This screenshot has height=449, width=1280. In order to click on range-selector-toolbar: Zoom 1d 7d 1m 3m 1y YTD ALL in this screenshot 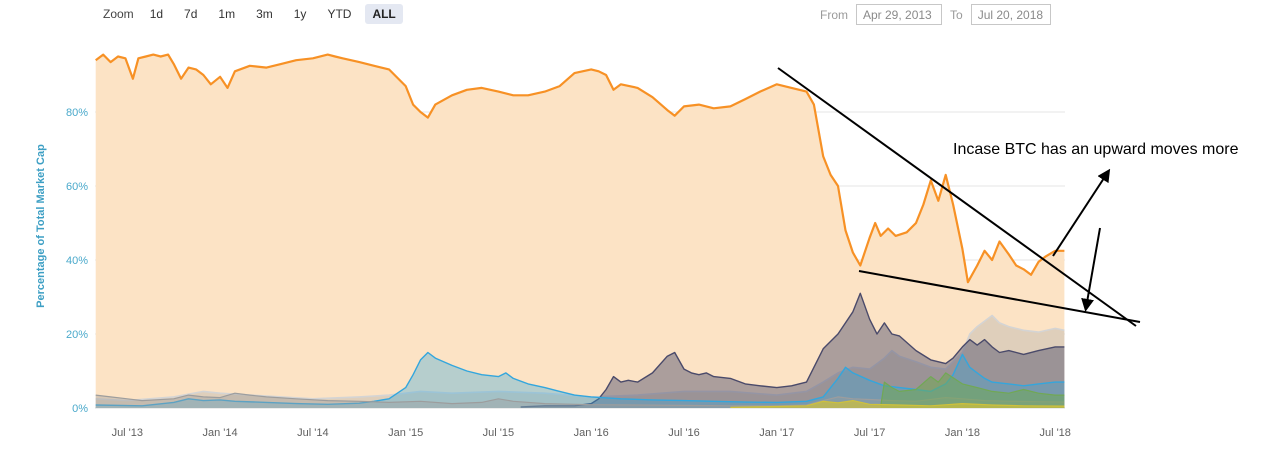, I will do `click(253, 14)`.